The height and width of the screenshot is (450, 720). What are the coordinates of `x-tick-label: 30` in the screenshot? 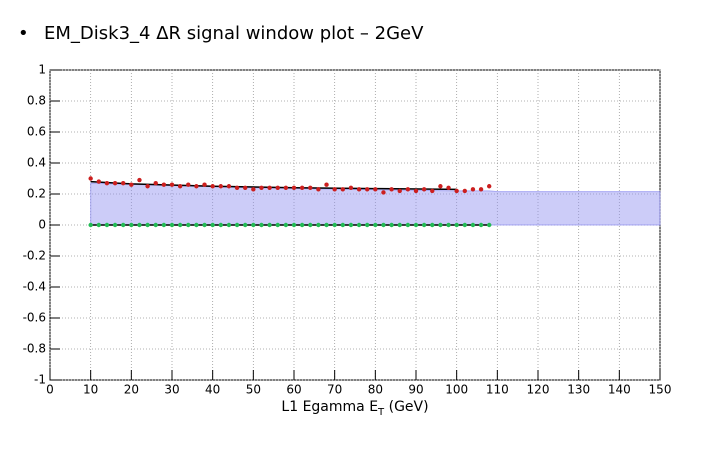 It's located at (171, 390).